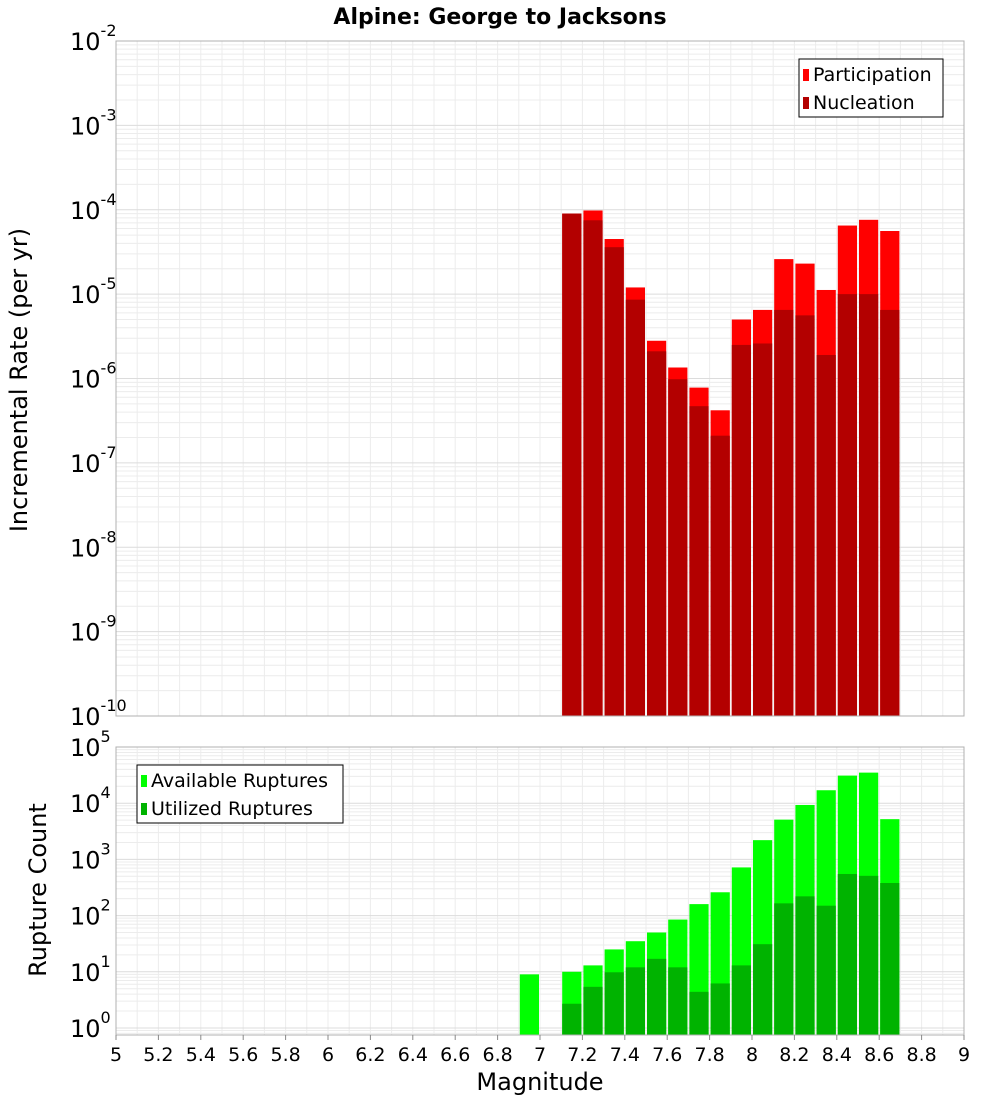 The image size is (1000, 1100). Describe the element at coordinates (106, 848) in the screenshot. I see `y-tick-exponent: 3` at that location.